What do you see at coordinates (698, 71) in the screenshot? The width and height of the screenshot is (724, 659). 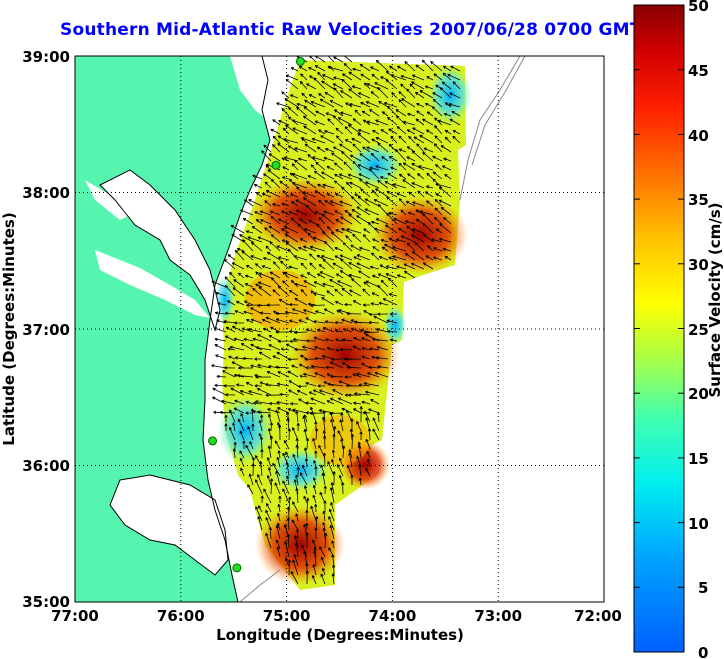 I see `colorbar-tick-label: 45` at bounding box center [698, 71].